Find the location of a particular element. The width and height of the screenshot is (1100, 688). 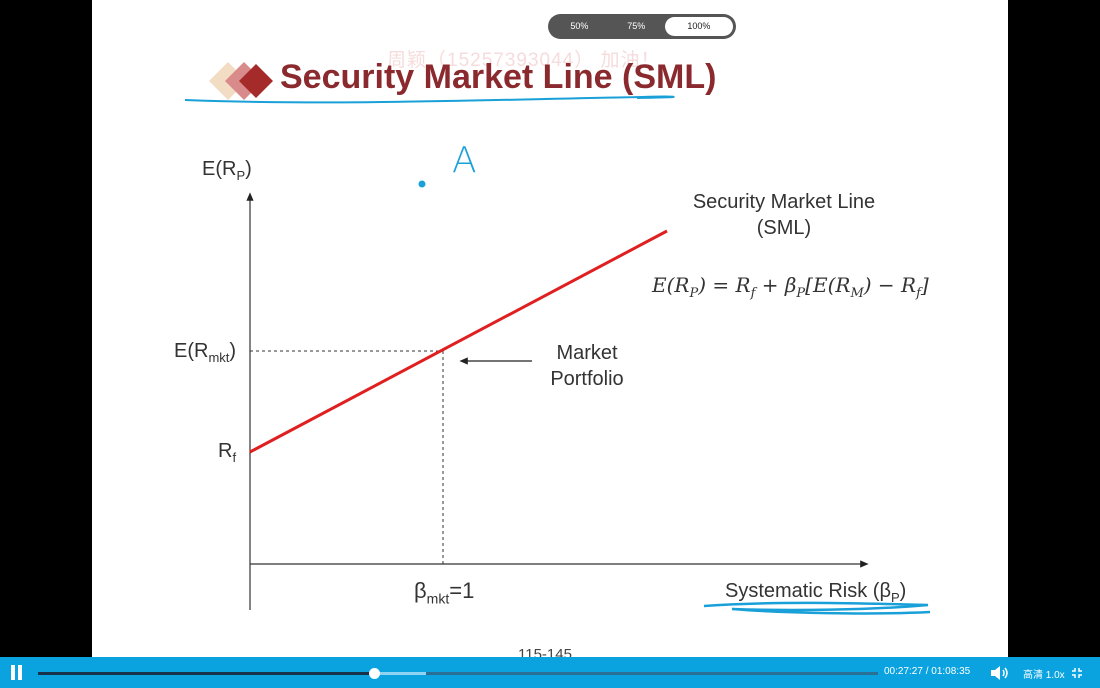

handwritten-dot is located at coordinates (422, 184).